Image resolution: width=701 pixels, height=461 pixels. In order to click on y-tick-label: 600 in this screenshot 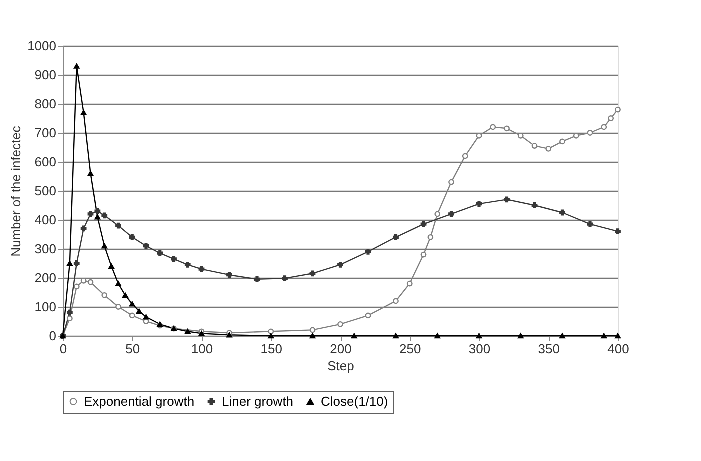, I will do `click(45, 162)`.